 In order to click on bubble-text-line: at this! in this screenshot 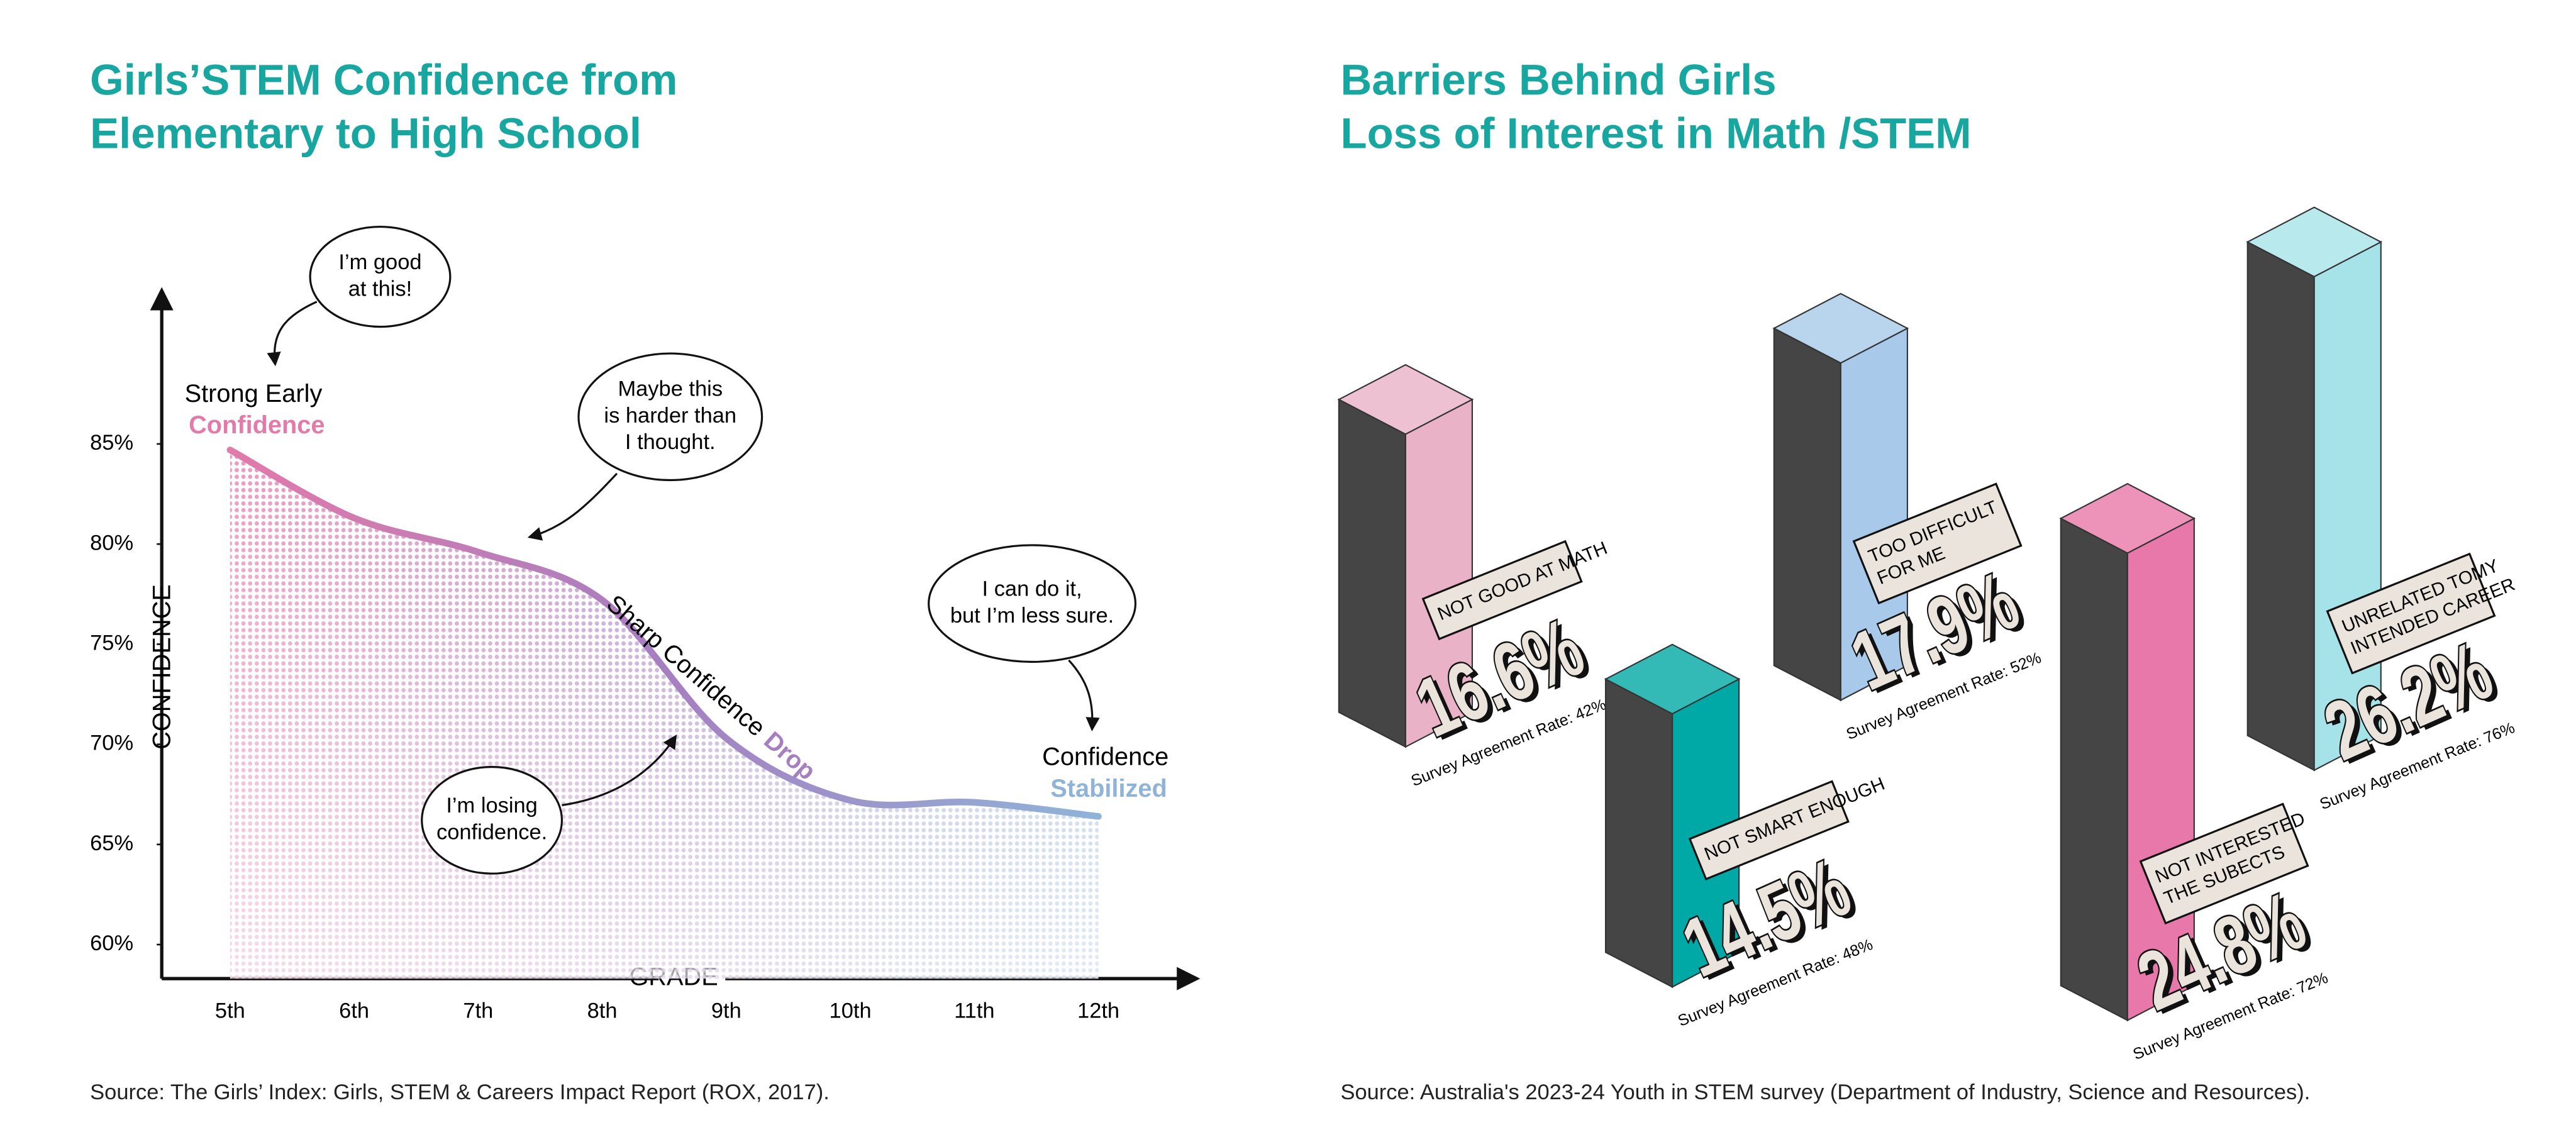, I will do `click(380, 289)`.